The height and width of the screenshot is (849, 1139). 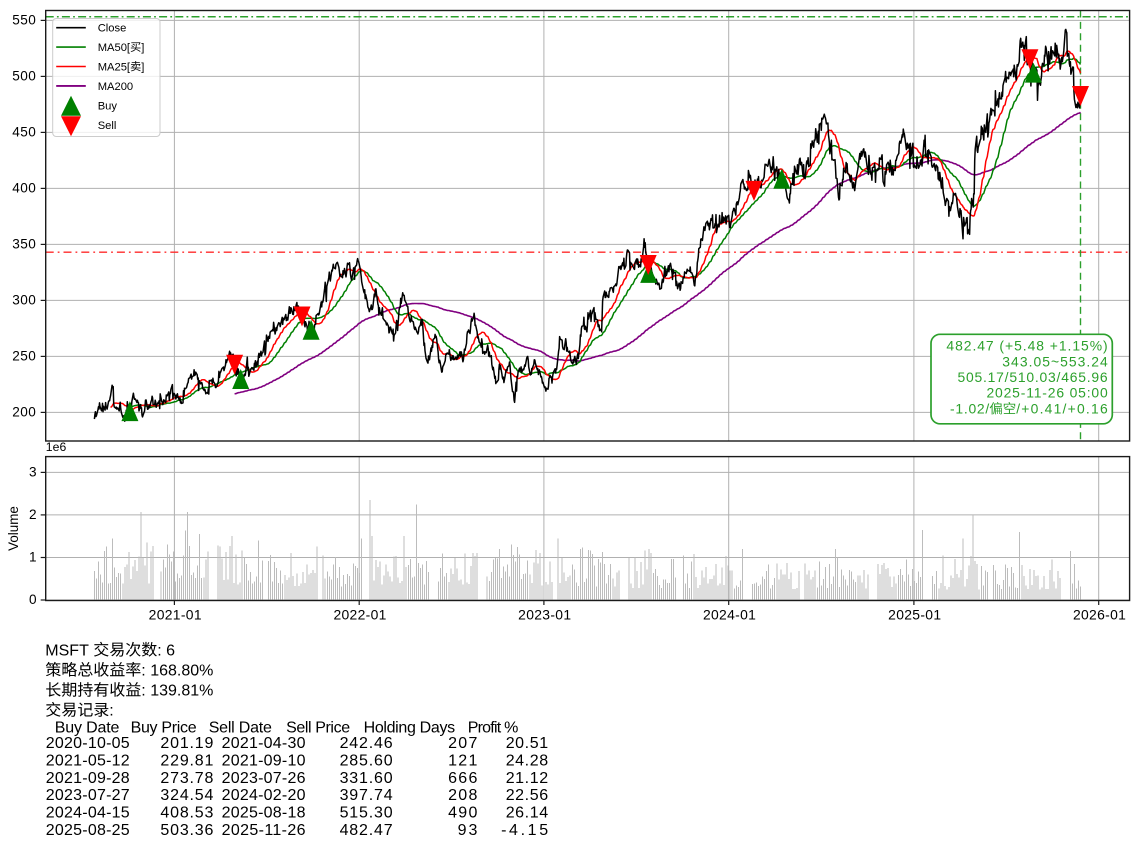 What do you see at coordinates (1047, 393) in the screenshot?
I see `svg-text: 2025-11-26 05:00` at bounding box center [1047, 393].